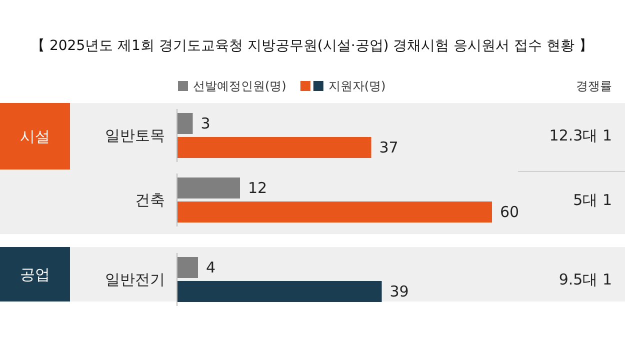 The width and height of the screenshot is (625, 342). I want to click on data-label: 12, so click(258, 188).